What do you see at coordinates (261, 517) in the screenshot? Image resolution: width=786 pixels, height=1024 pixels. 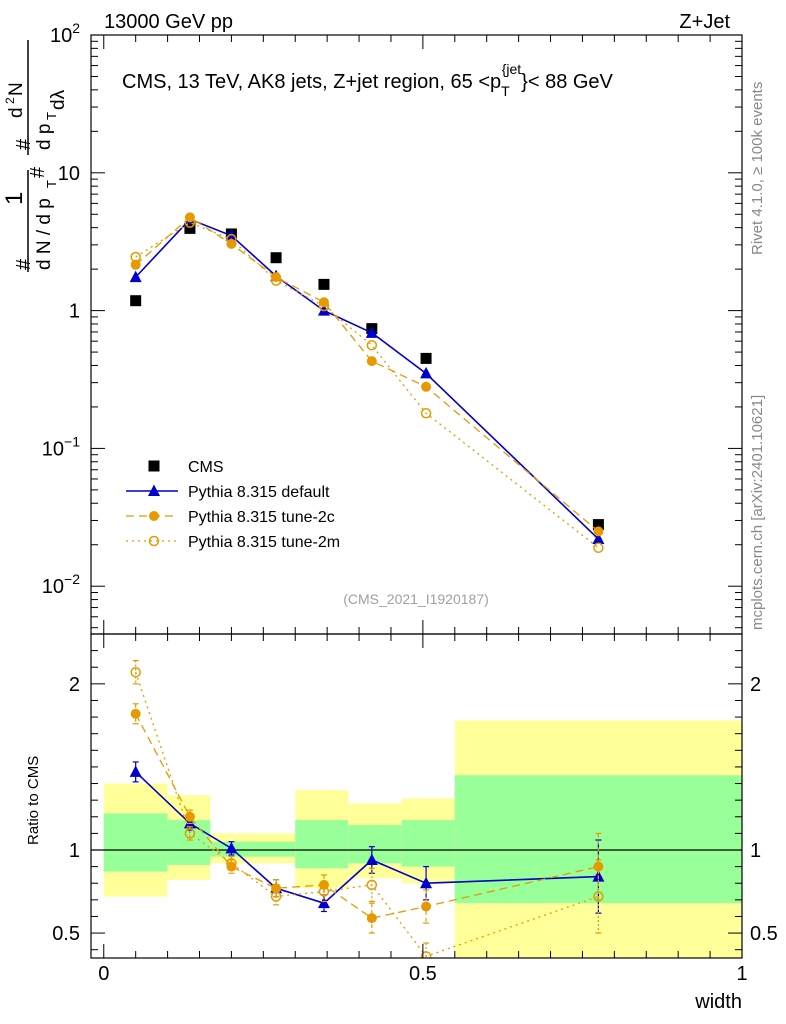 I see `legend-label-pythia-8-315-tune-2c: Pythia 8.315 tune-2c` at bounding box center [261, 517].